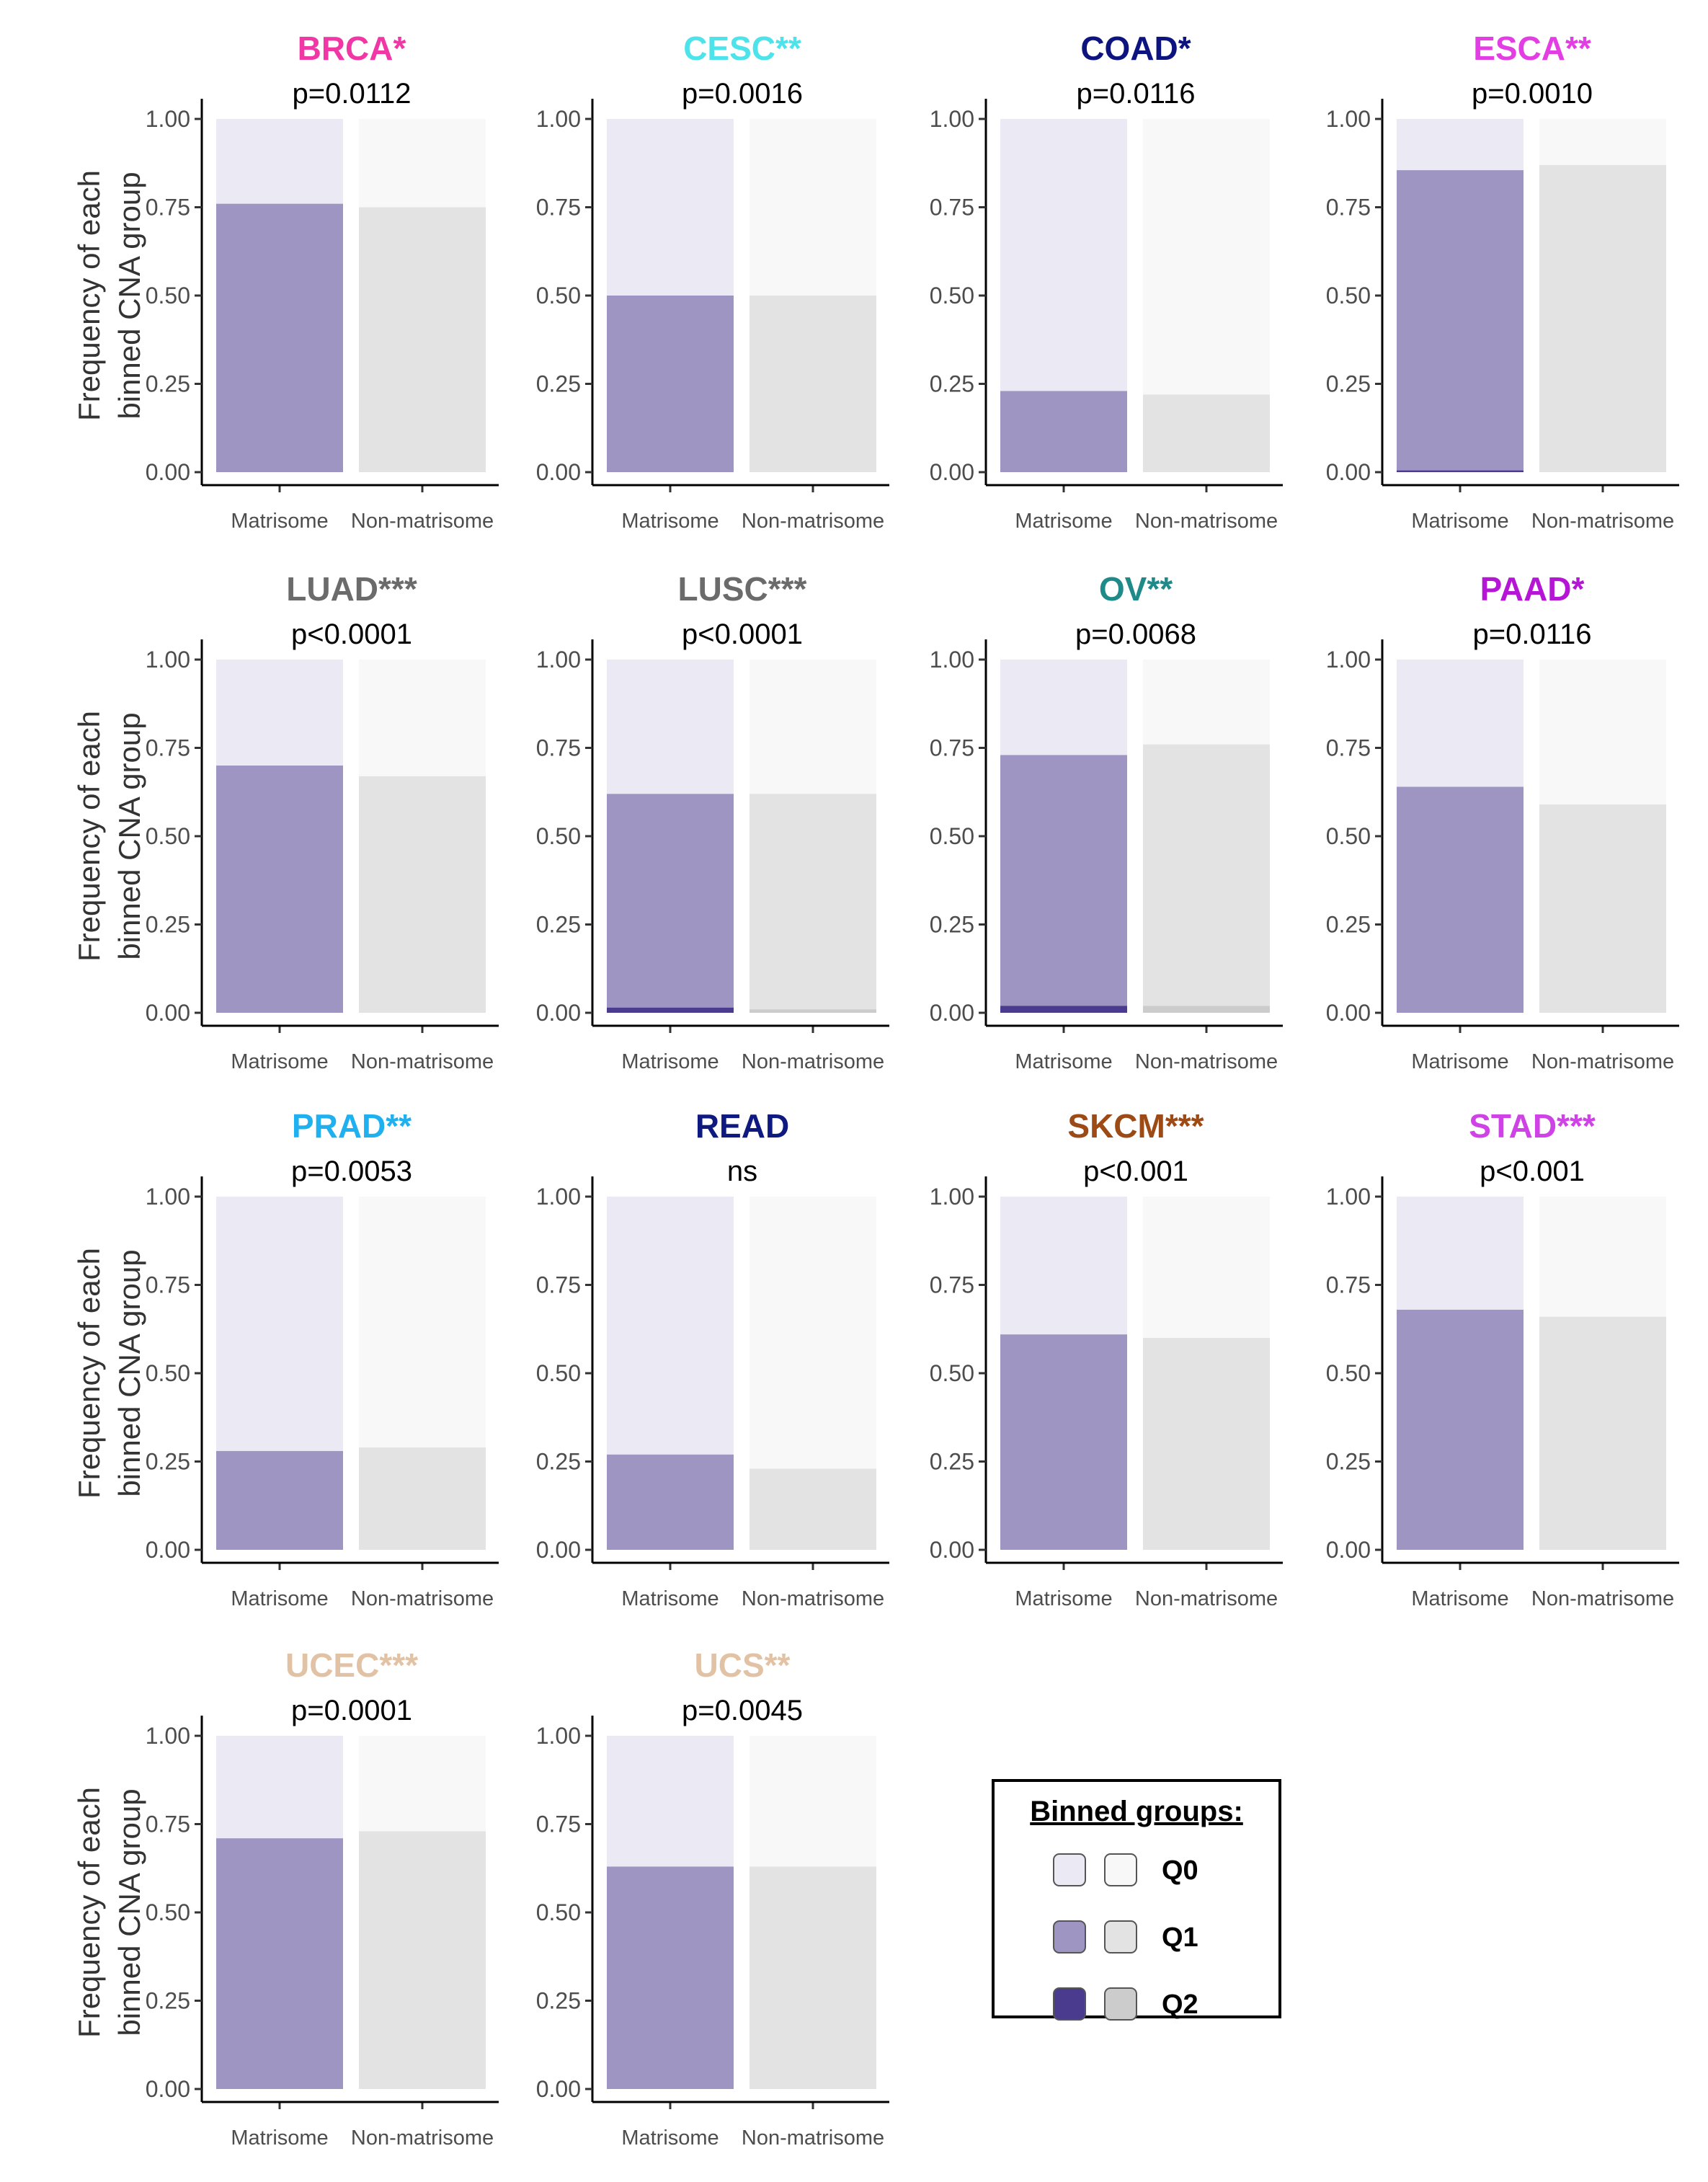  Describe the element at coordinates (1136, 1126) in the screenshot. I see `panel-title-skcm: SKCM***` at that location.